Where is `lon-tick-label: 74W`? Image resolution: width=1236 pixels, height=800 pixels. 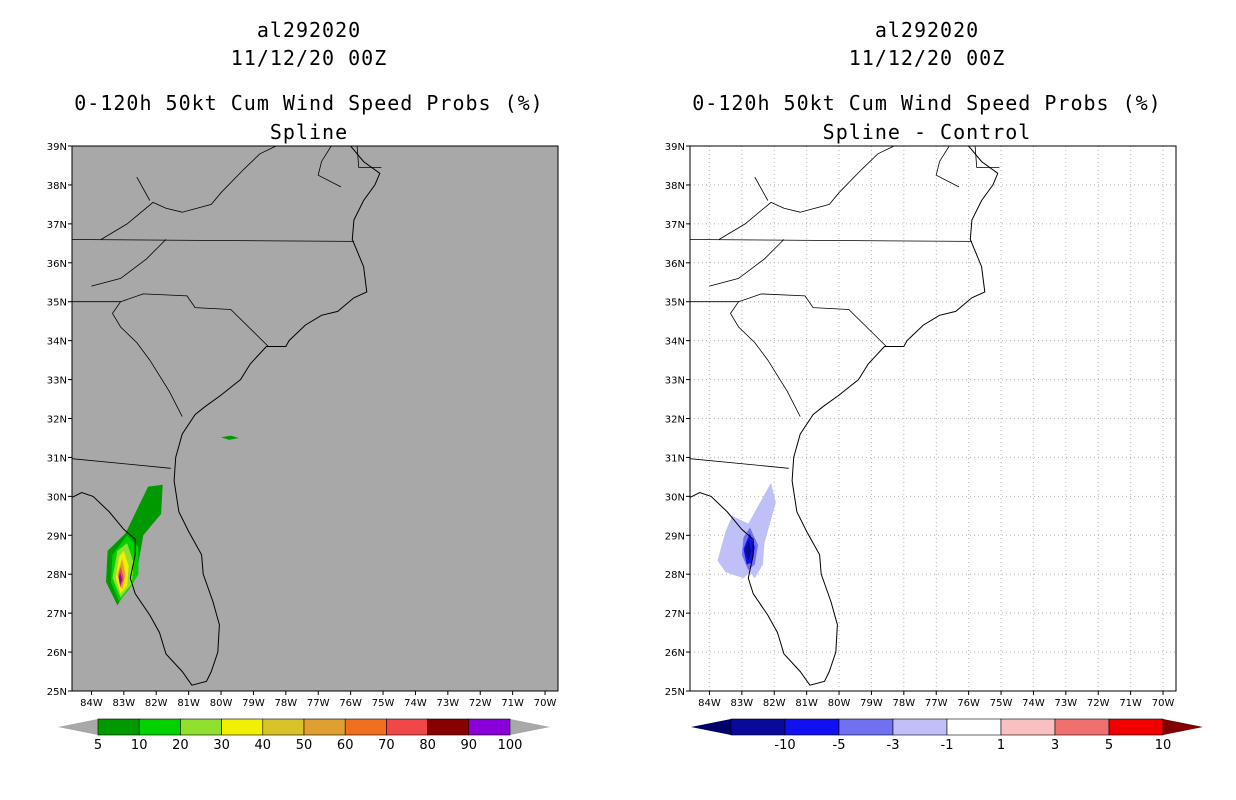
lon-tick-label: 74W is located at coordinates (415, 703).